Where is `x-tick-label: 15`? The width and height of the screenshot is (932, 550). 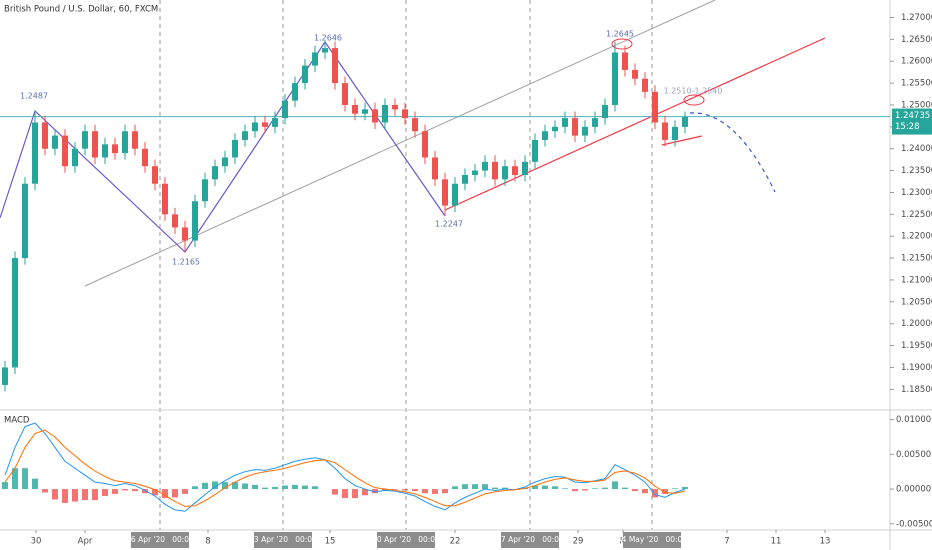 x-tick-label: 15 is located at coordinates (330, 542).